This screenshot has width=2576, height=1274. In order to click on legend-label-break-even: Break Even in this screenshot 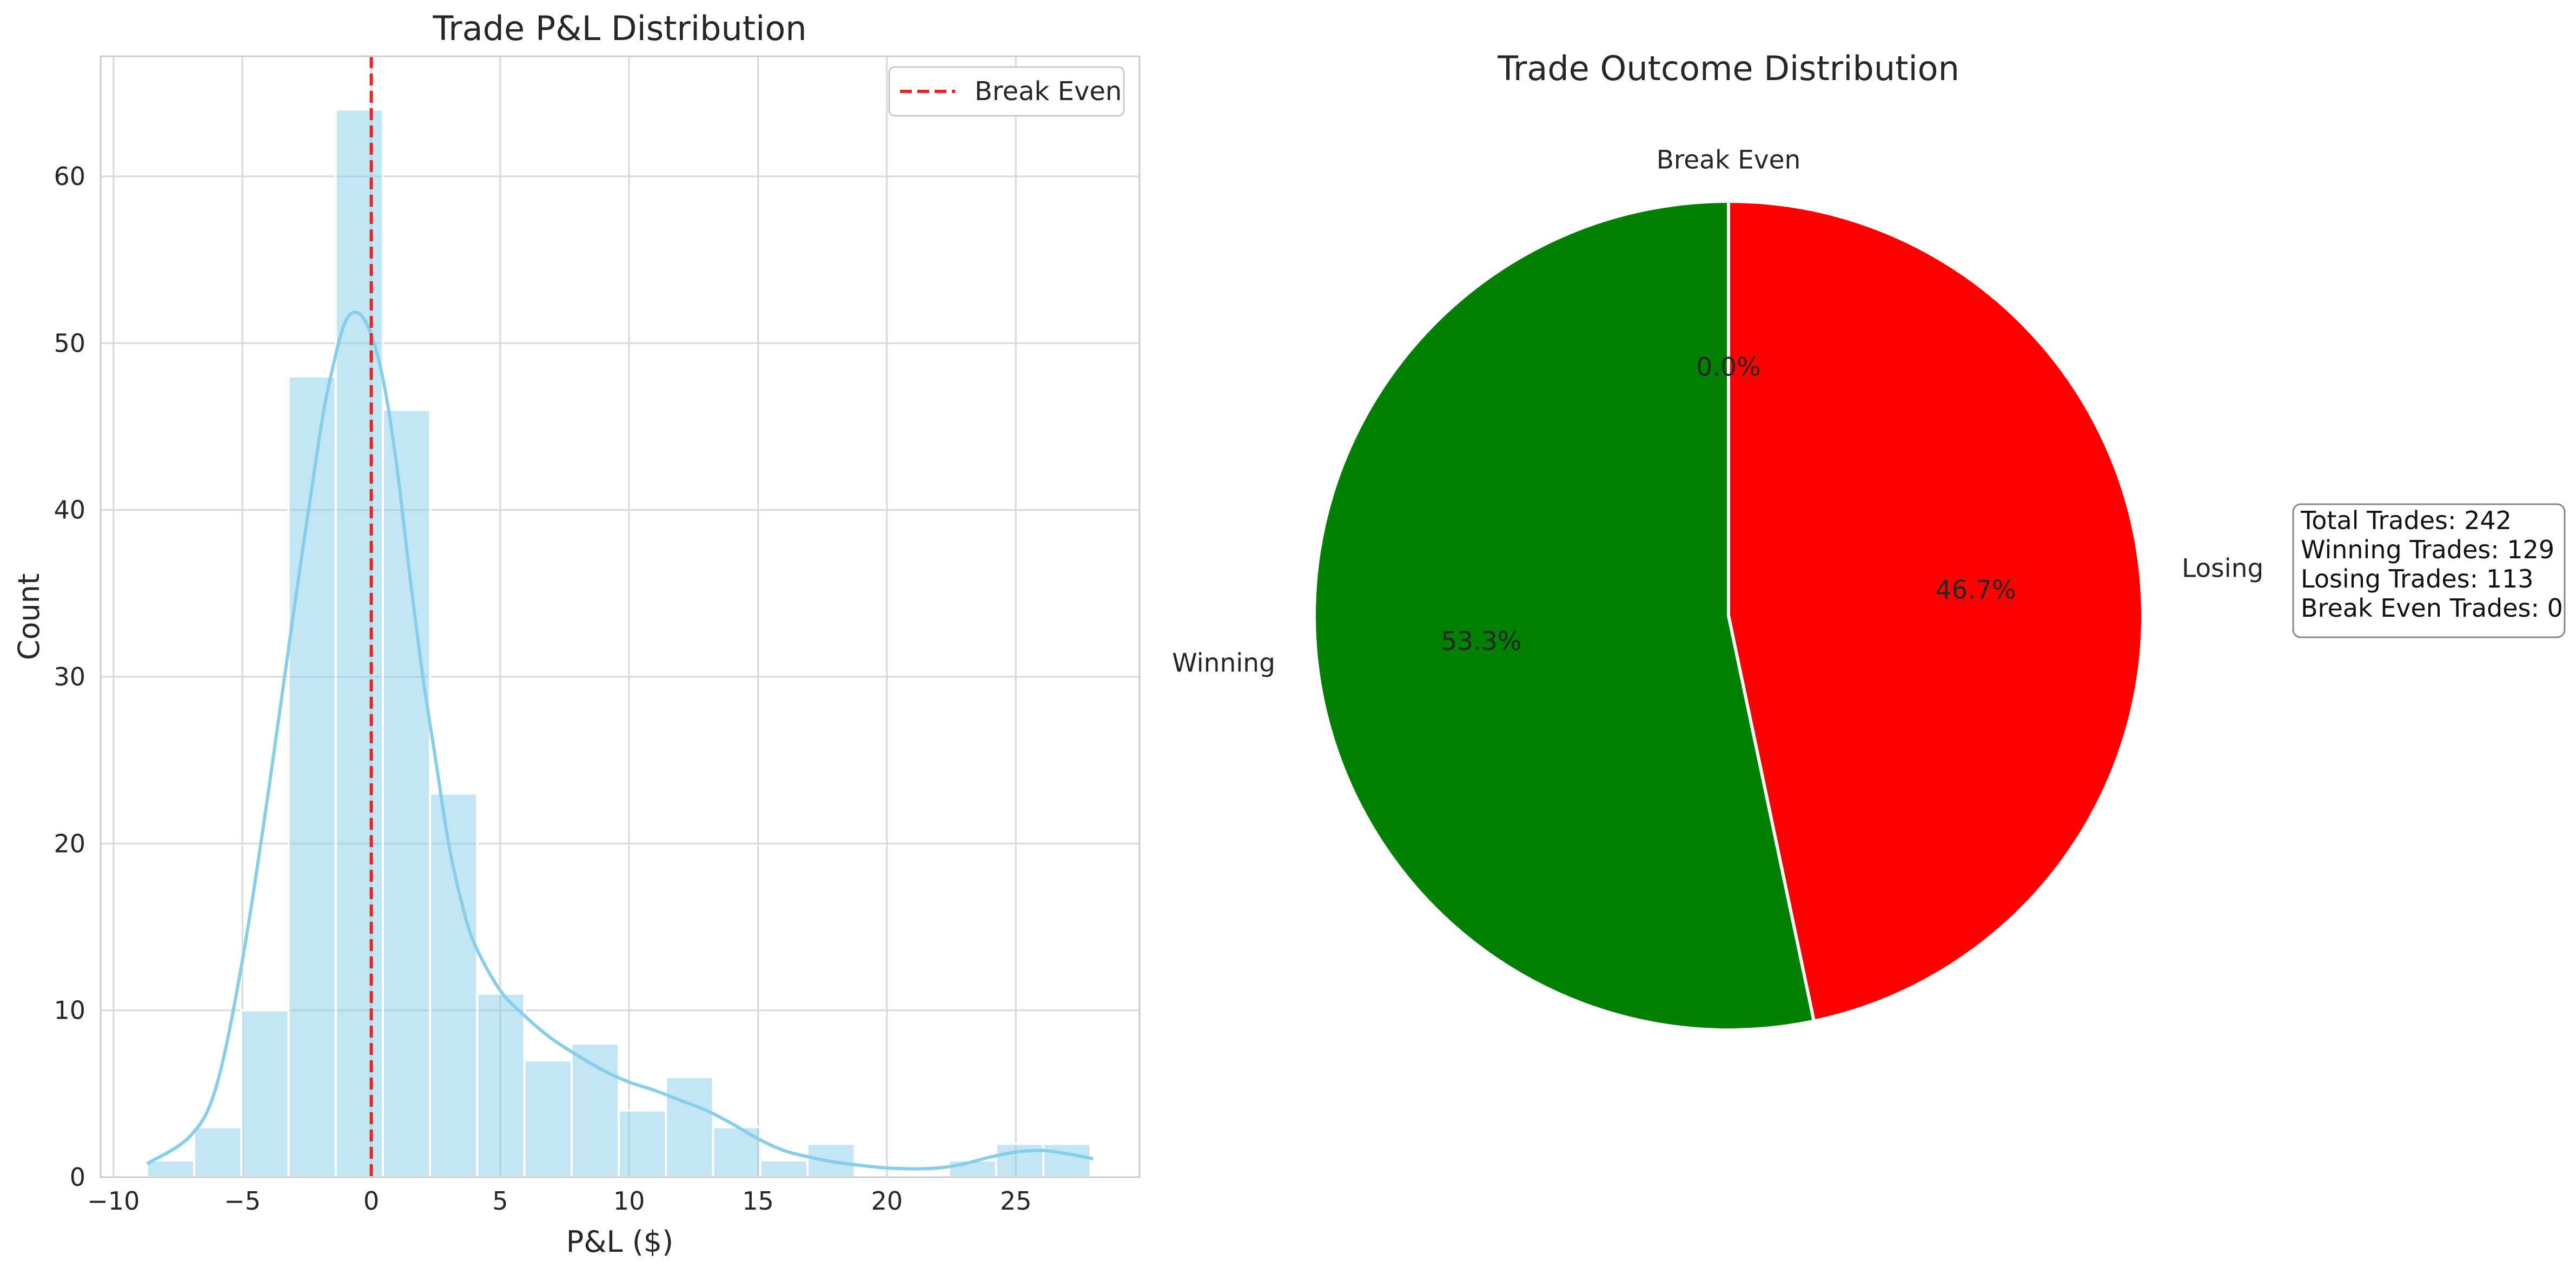, I will do `click(1049, 91)`.